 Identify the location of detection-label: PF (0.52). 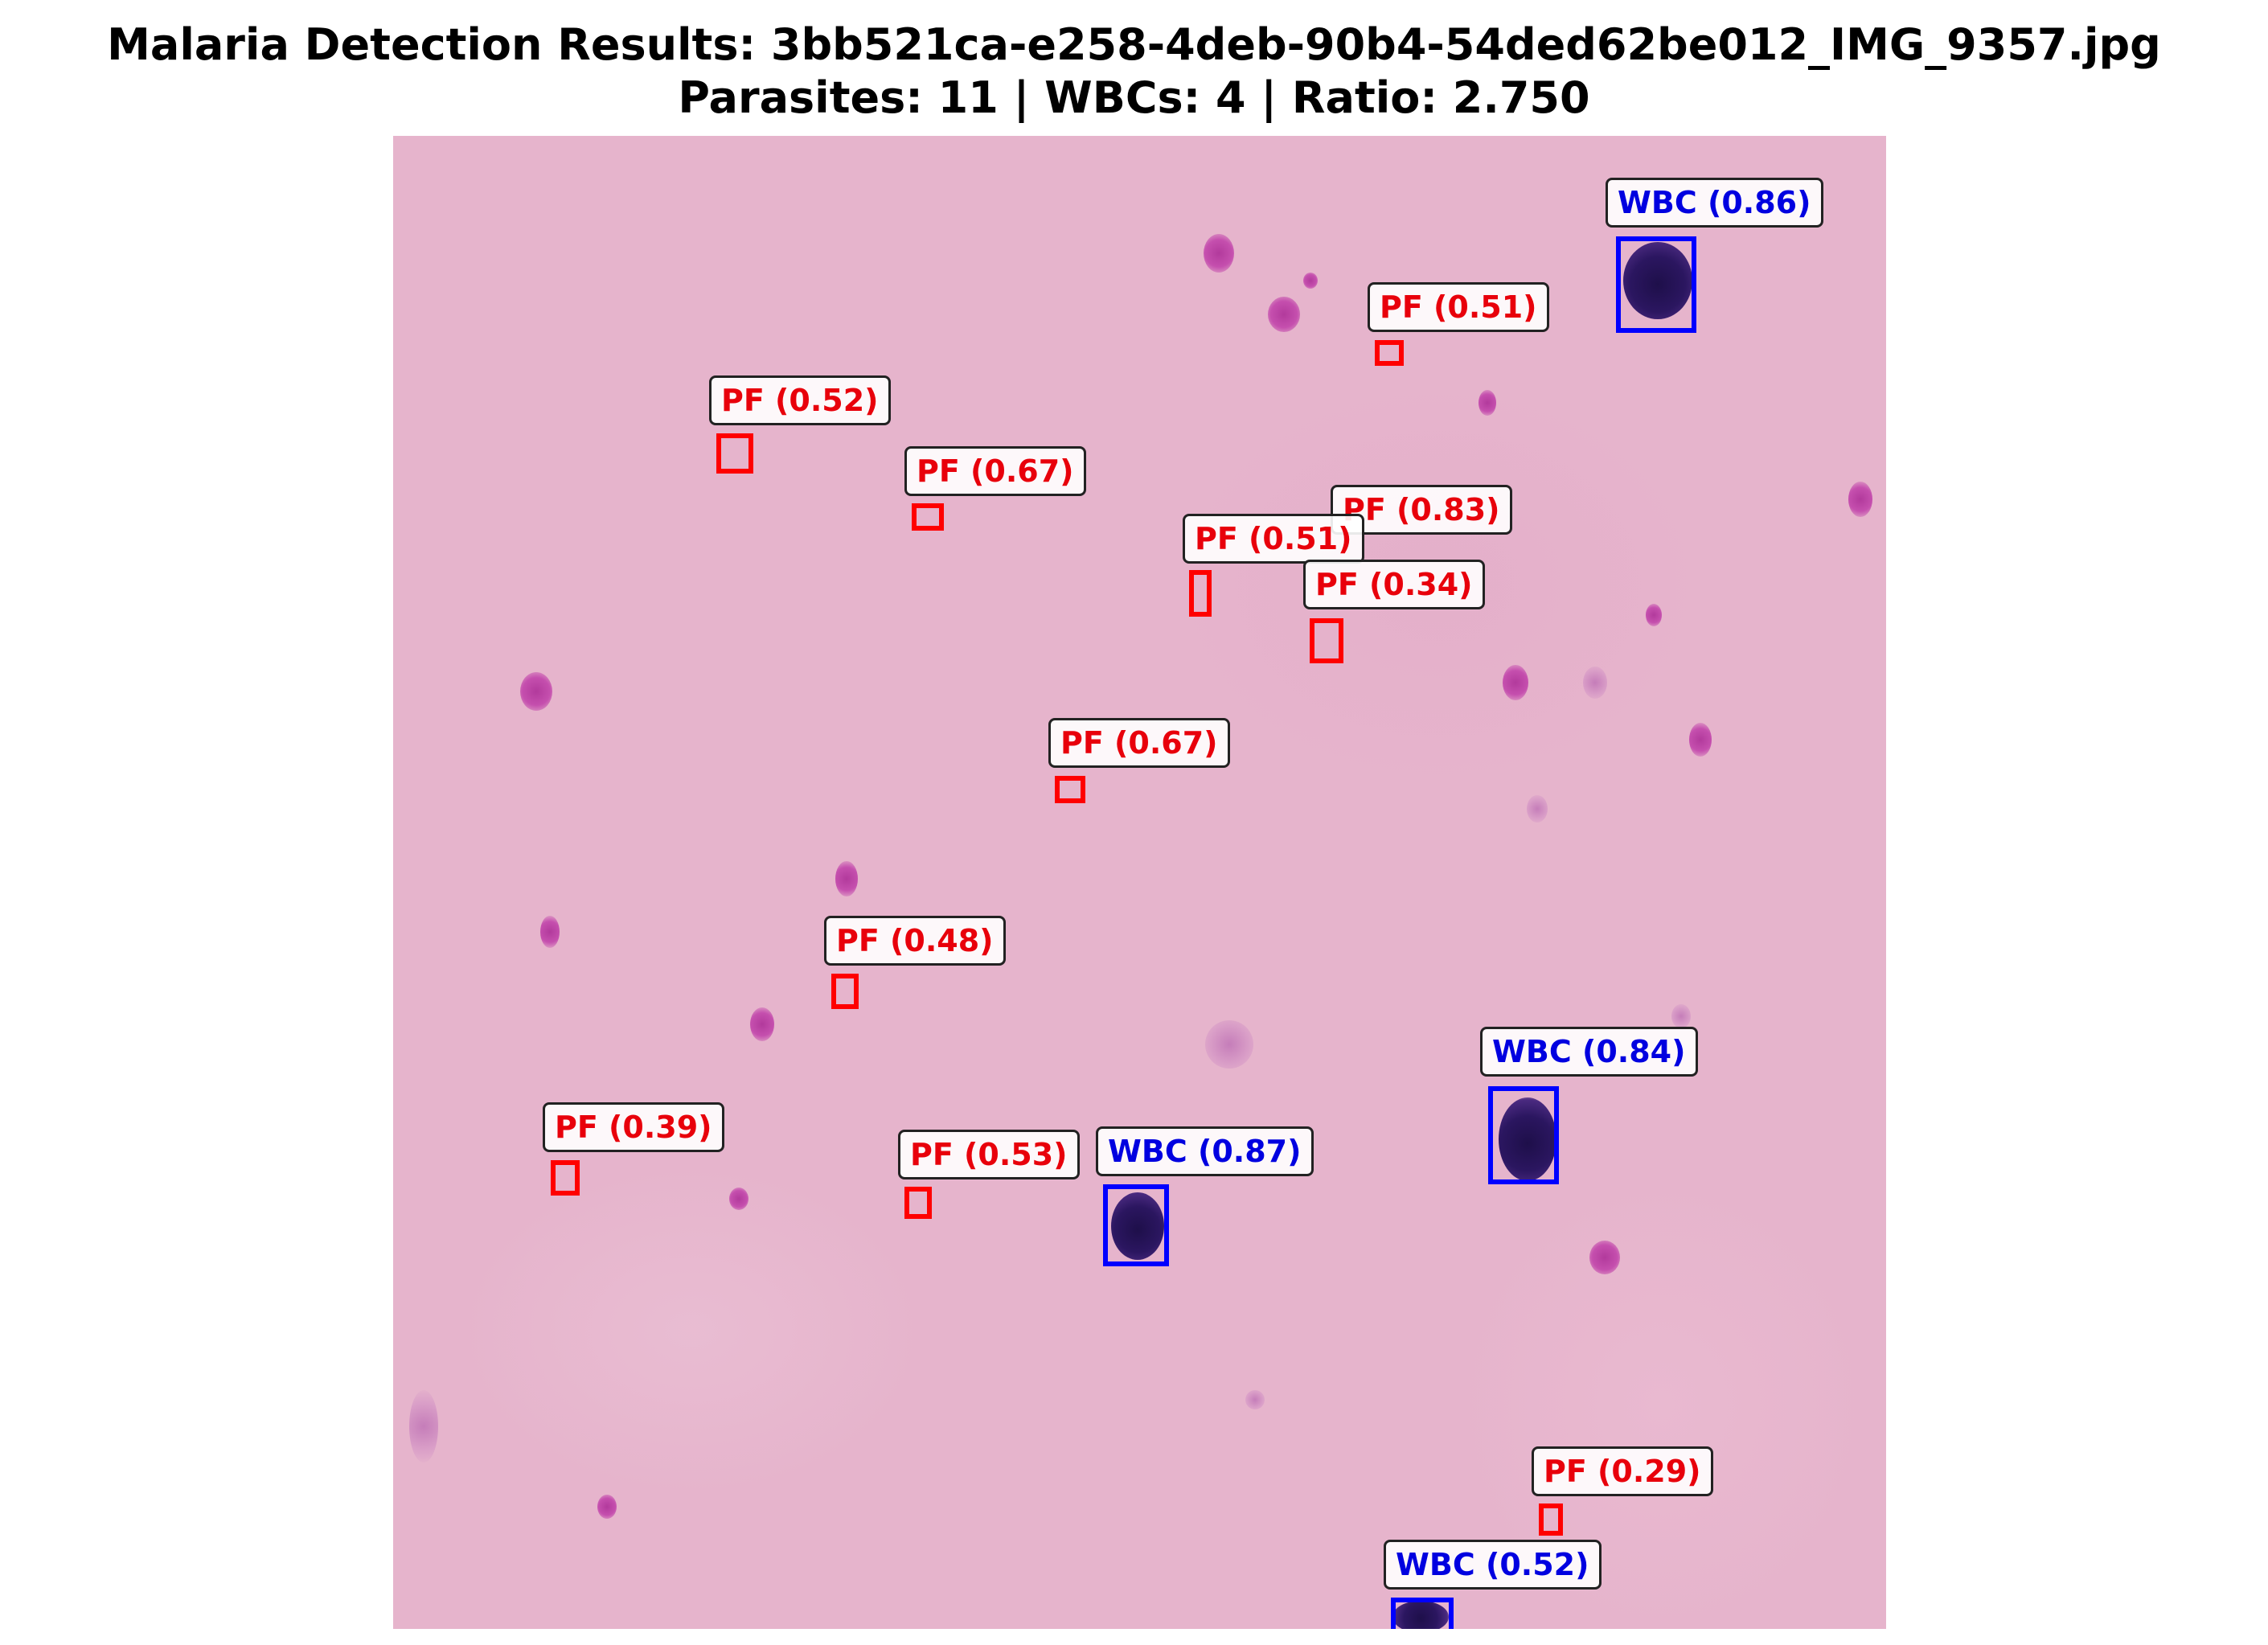
(800, 400).